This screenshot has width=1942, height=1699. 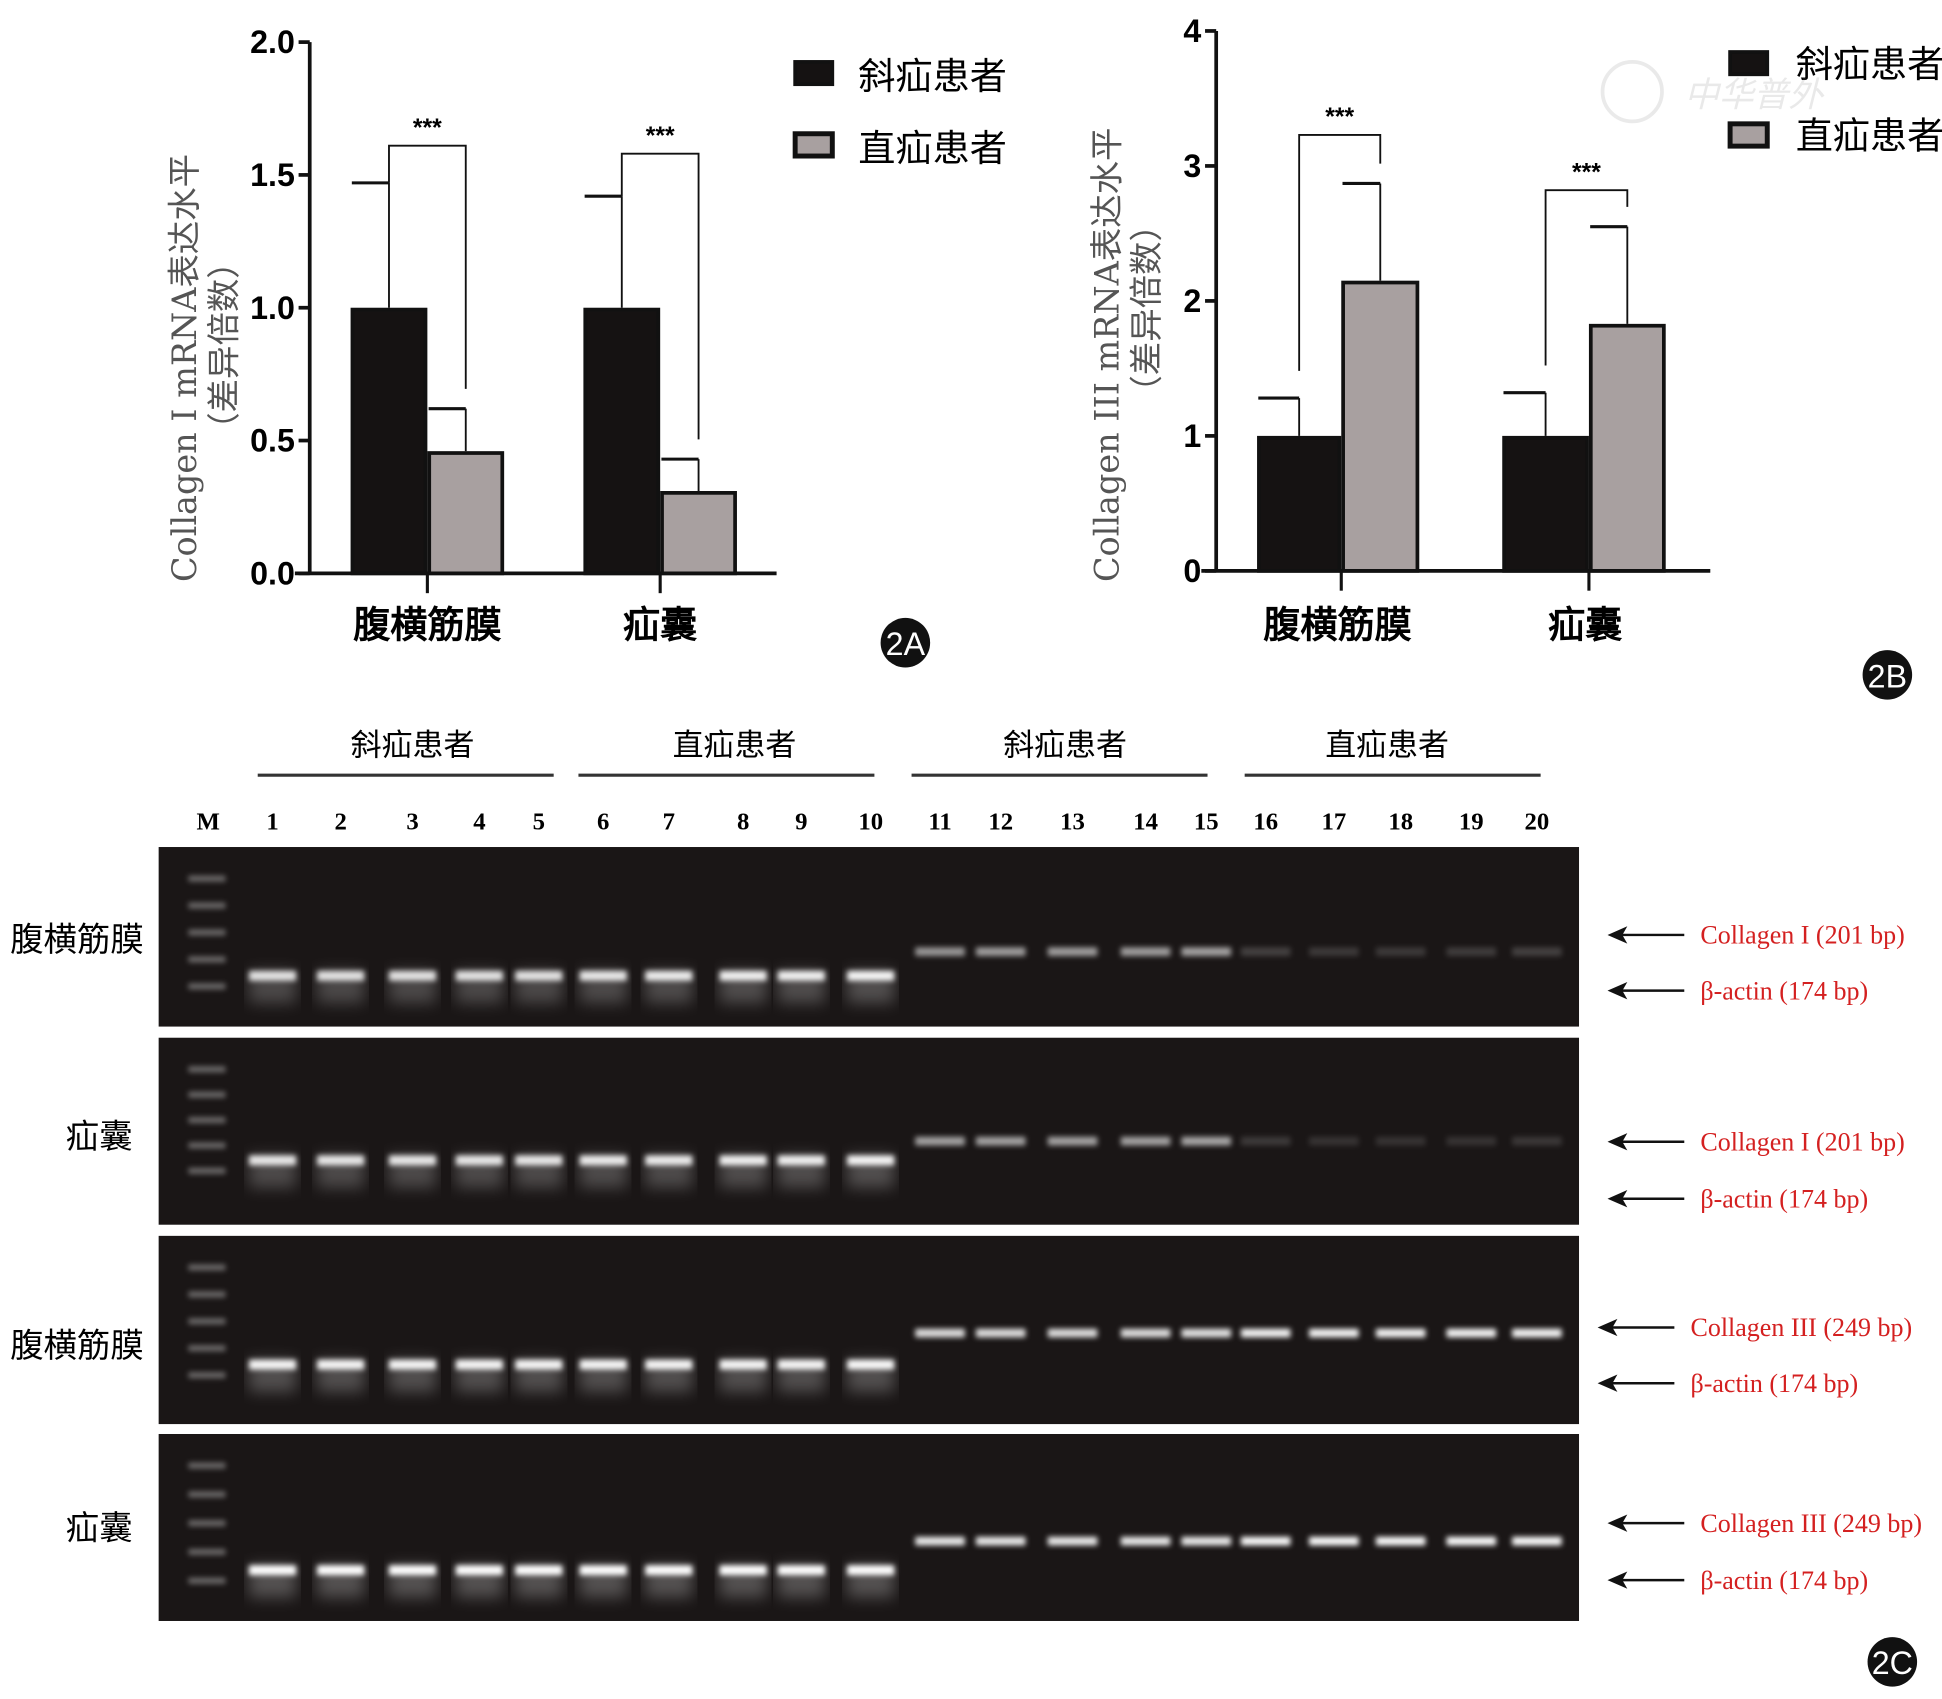 What do you see at coordinates (1387, 744) in the screenshot?
I see `group-header: 直疝患者` at bounding box center [1387, 744].